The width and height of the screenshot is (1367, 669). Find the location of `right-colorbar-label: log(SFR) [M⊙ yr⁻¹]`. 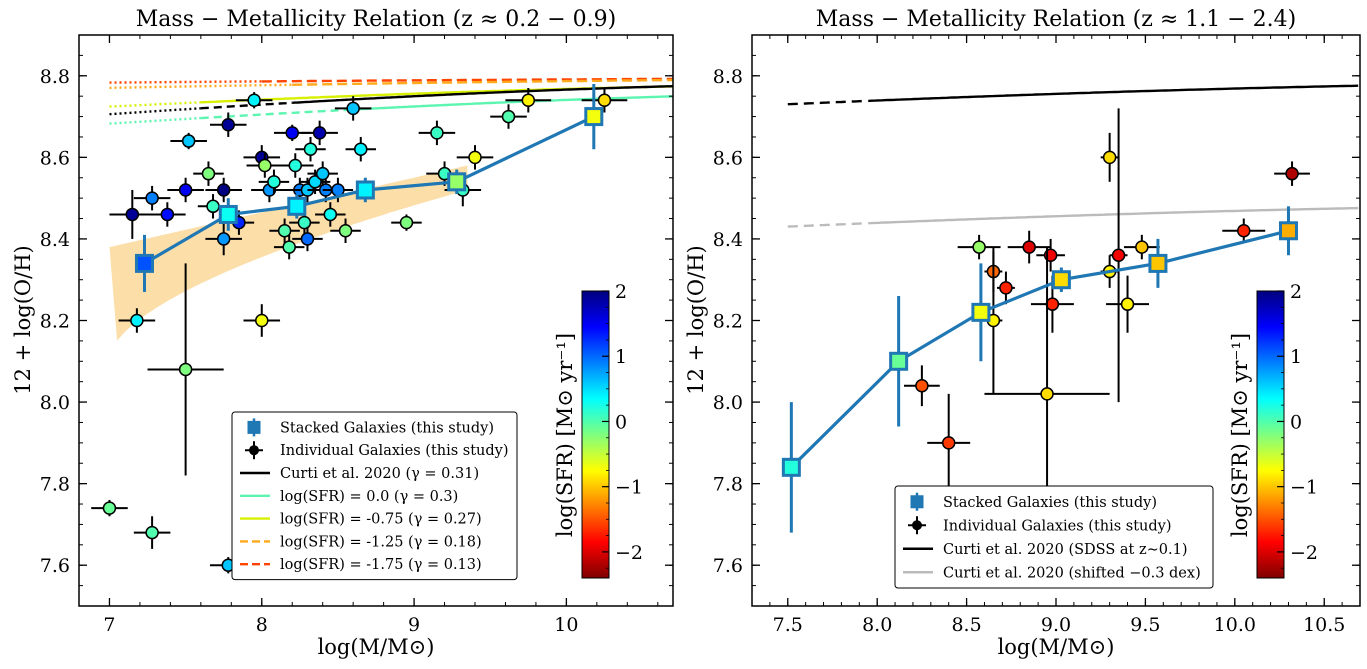

right-colorbar-label: log(SFR) [M⊙ yr⁻¹] is located at coordinates (1240, 435).